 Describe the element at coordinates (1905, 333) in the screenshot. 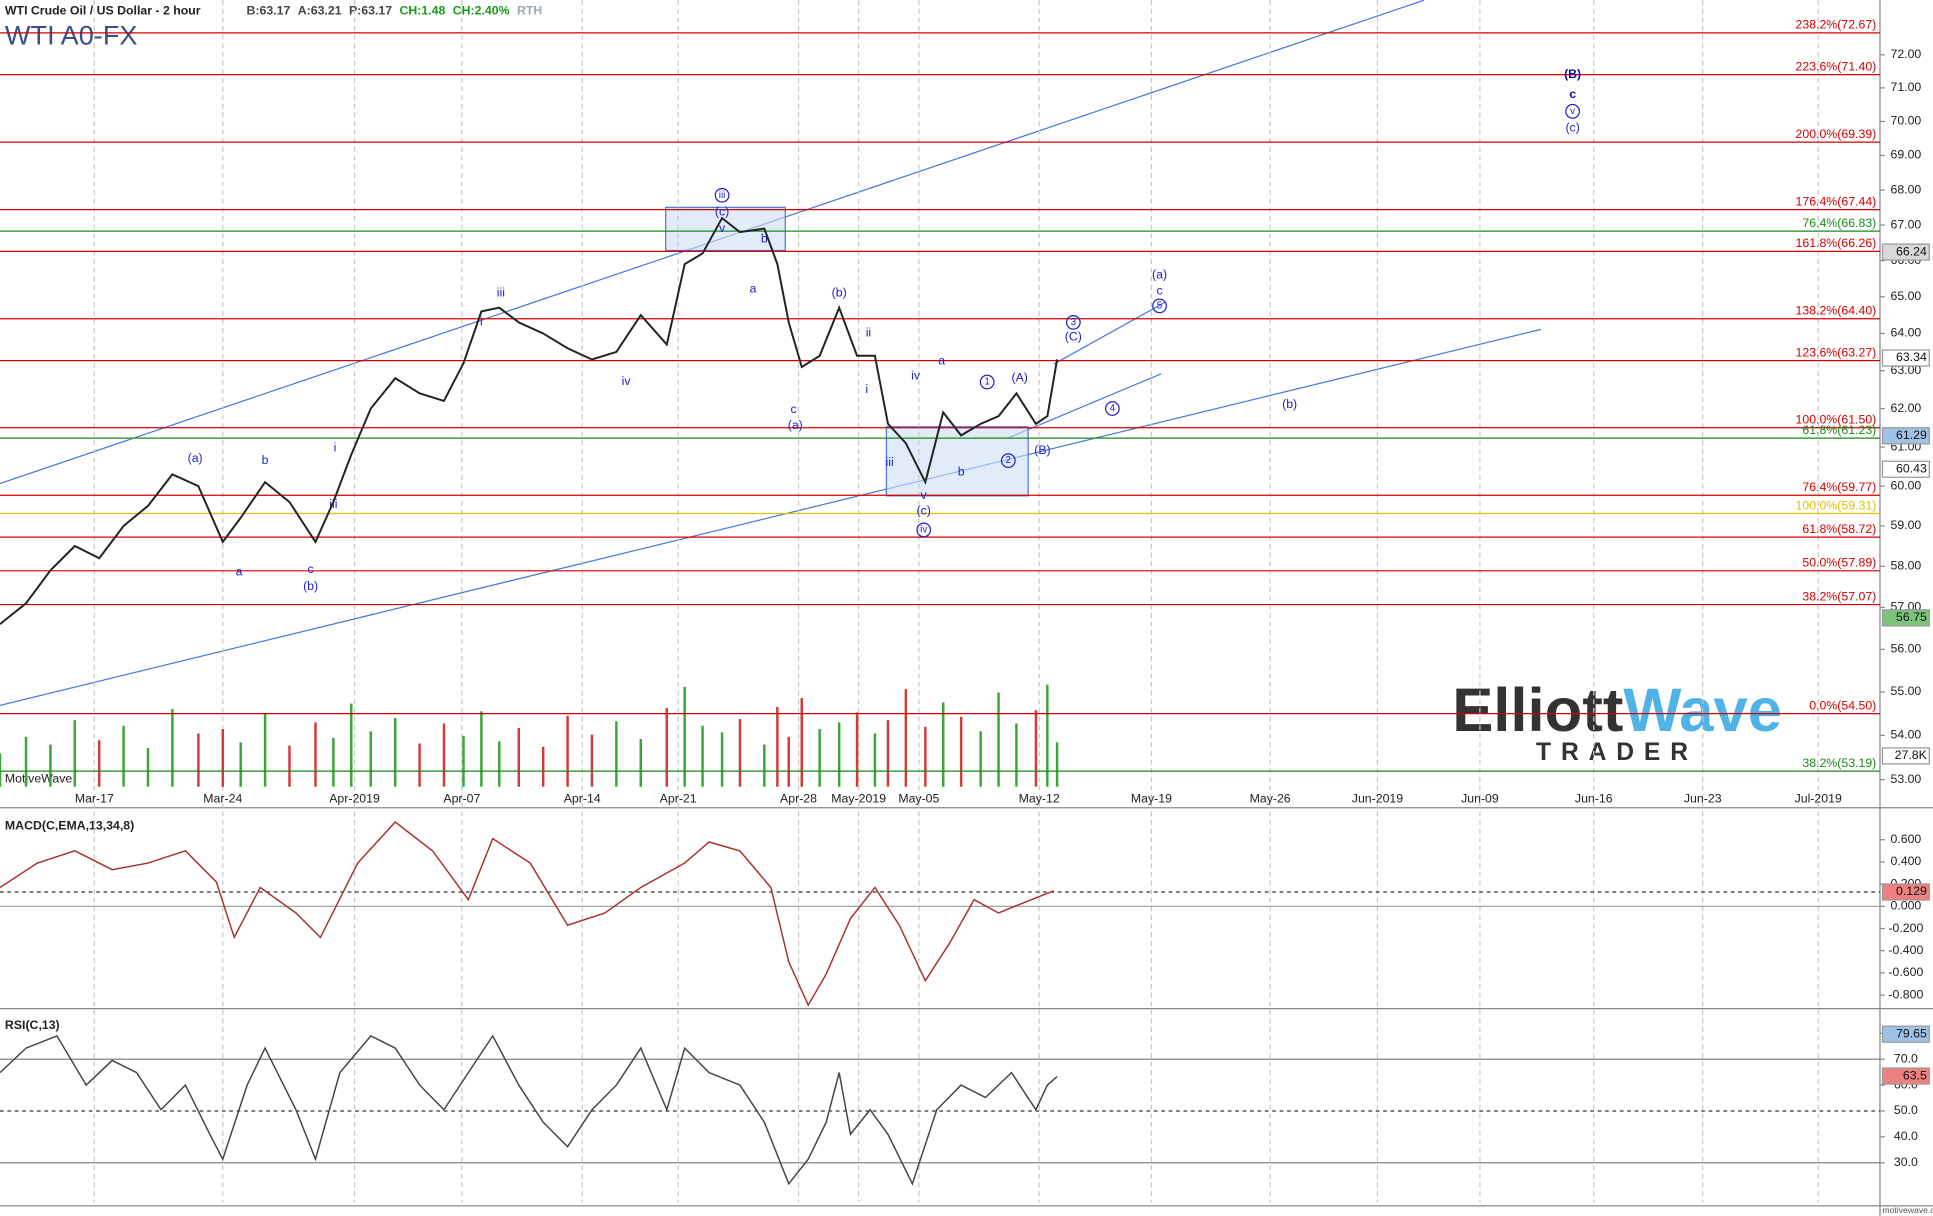

I see `y-tick-label: 64.00` at that location.